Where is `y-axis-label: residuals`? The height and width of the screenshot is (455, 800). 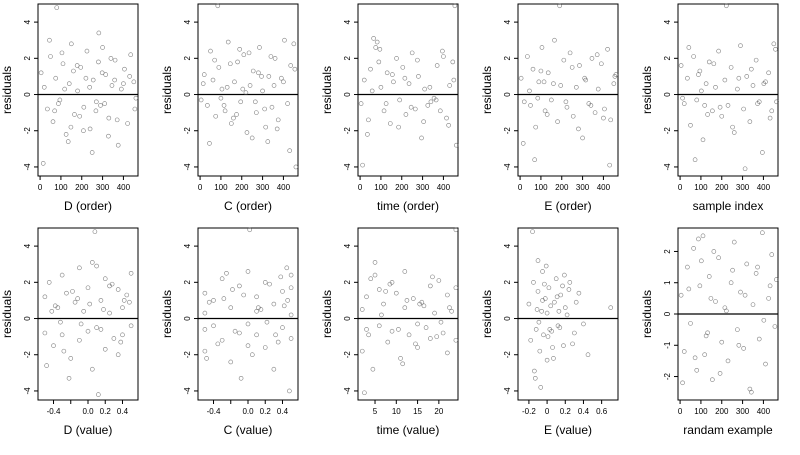
y-axis-label: residuals is located at coordinates (167, 314).